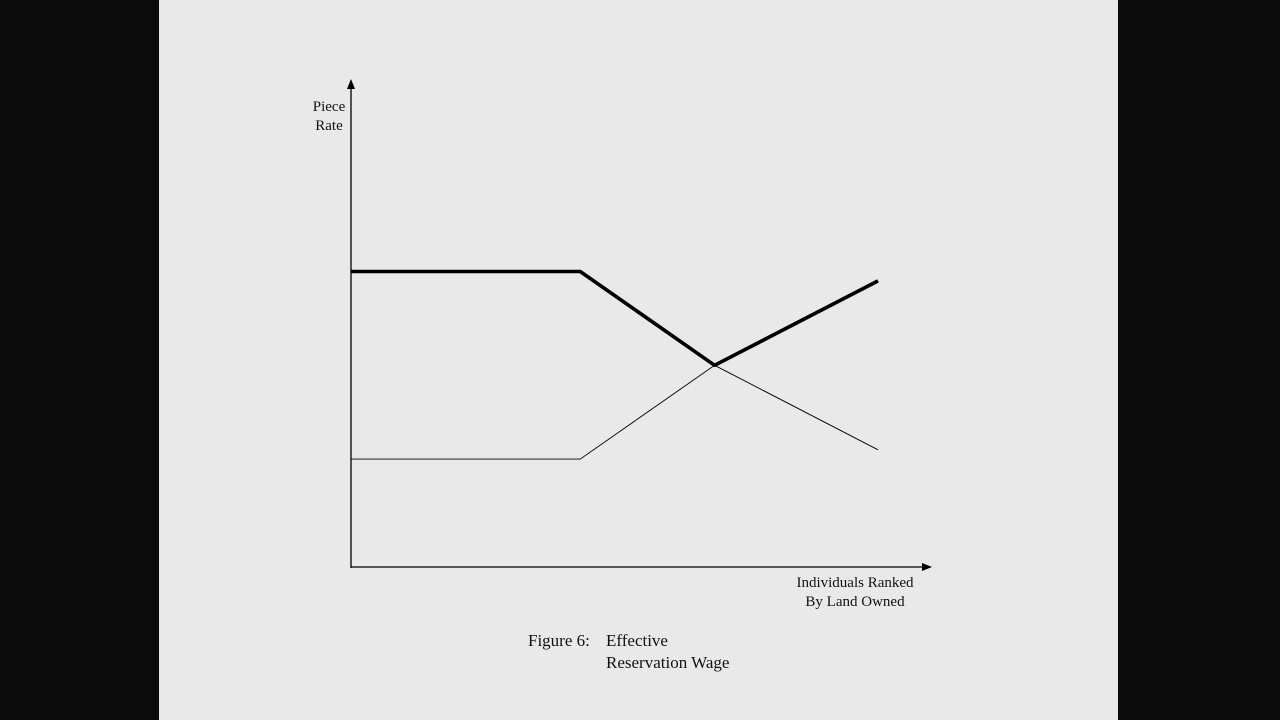  What do you see at coordinates (637, 640) in the screenshot?
I see `figure-title-line-1: Effective` at bounding box center [637, 640].